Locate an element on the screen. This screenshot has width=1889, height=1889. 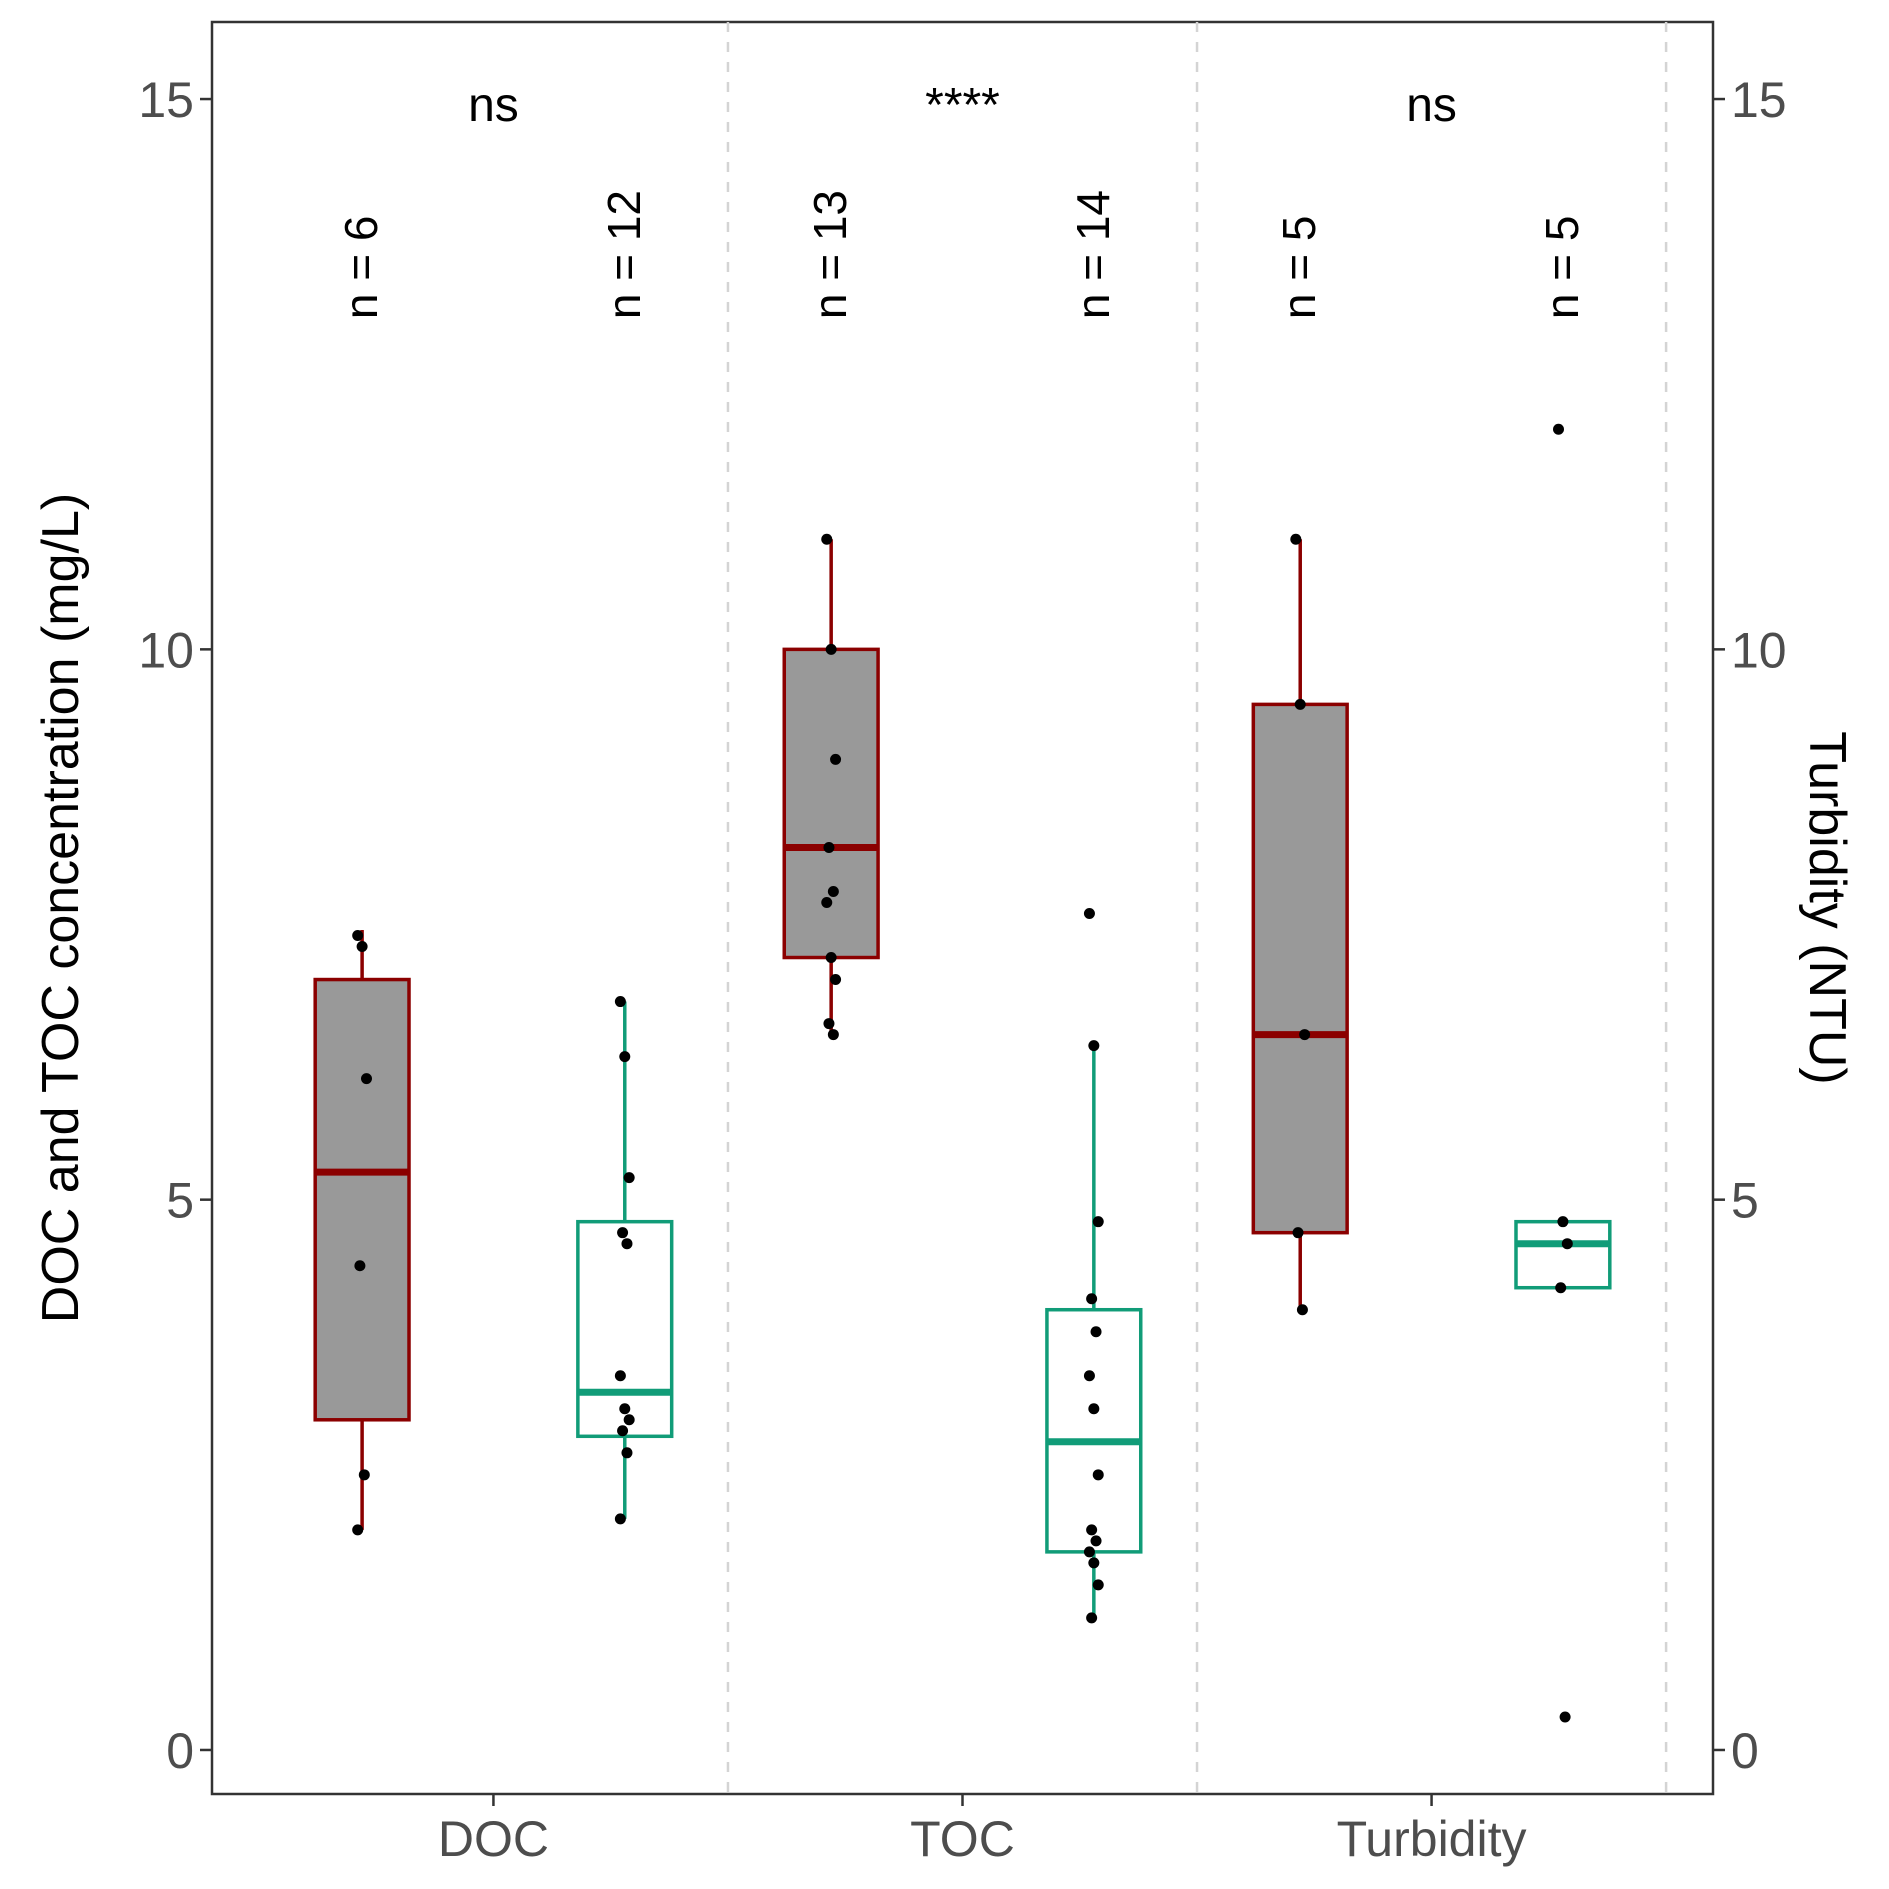
x-tick-label: DOC is located at coordinates (493, 1839).